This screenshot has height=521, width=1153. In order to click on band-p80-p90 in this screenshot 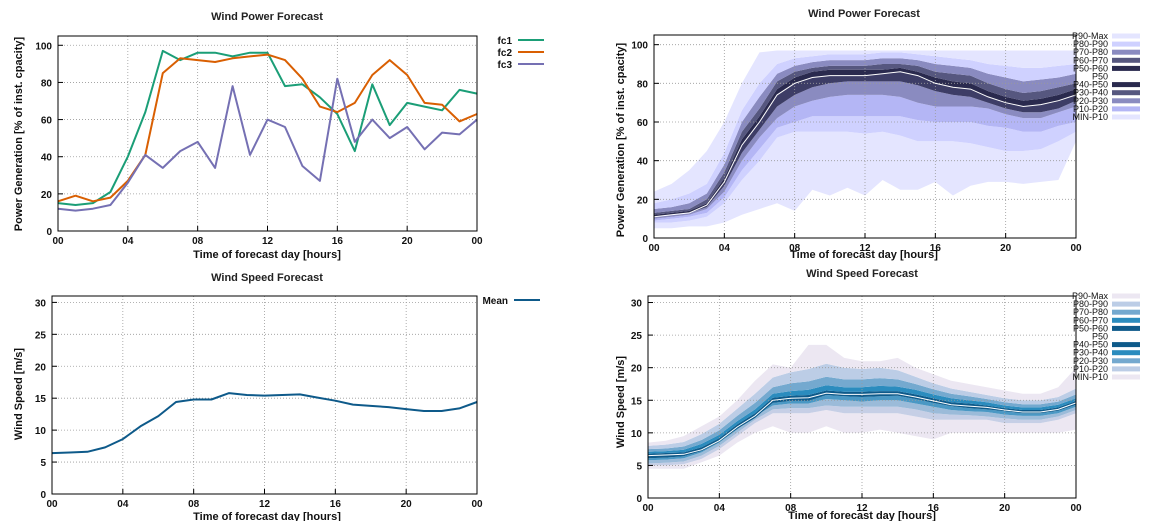, I will do `click(865, 131)`.